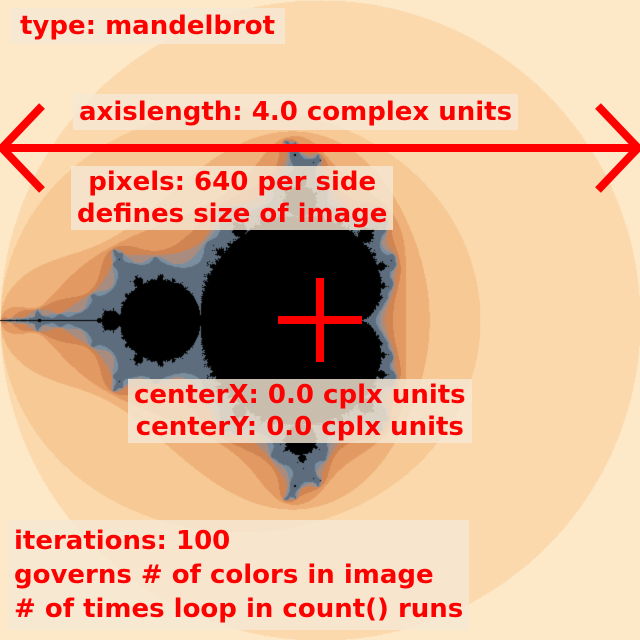  What do you see at coordinates (232, 182) in the screenshot?
I see `pixels-label-line-1: pixels: 640 per side` at bounding box center [232, 182].